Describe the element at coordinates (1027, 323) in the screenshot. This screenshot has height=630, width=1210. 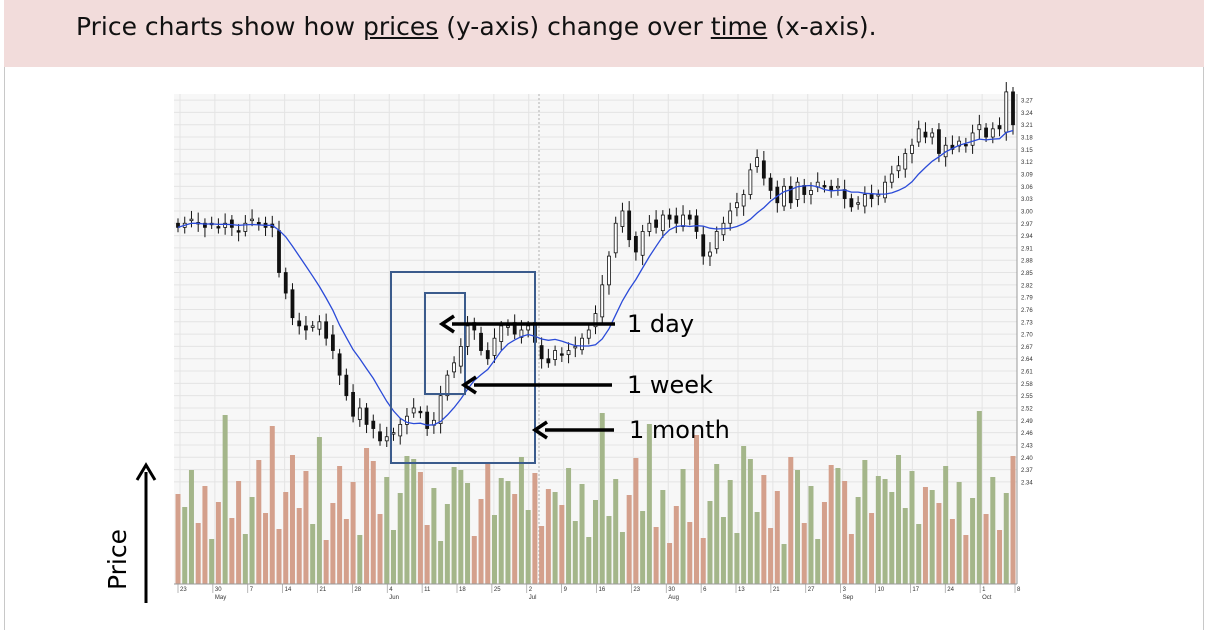
I see `y-tick-label: 2.73` at that location.